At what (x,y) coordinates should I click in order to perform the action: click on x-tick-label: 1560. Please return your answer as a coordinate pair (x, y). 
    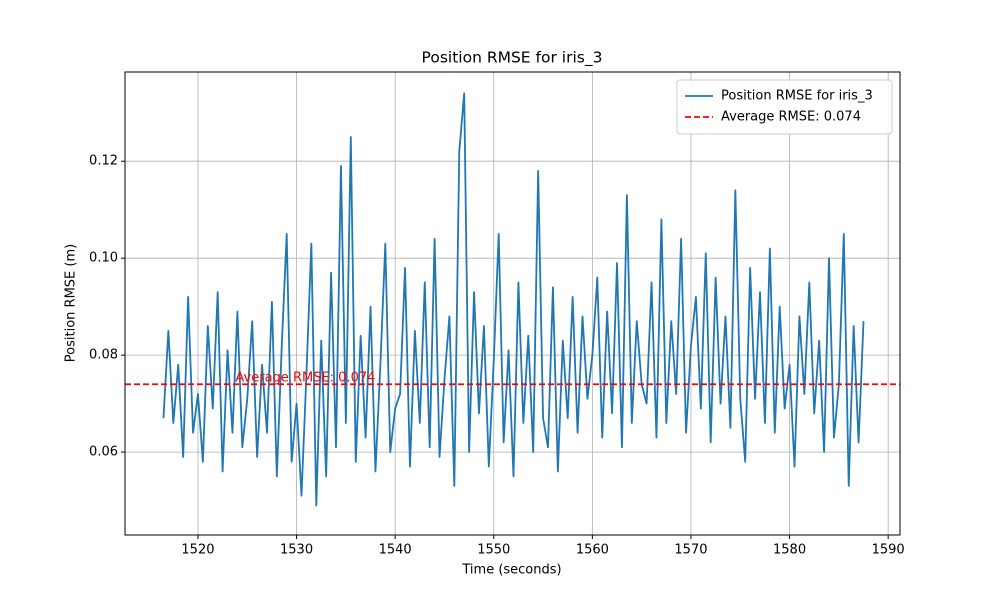
    Looking at the image, I should click on (592, 550).